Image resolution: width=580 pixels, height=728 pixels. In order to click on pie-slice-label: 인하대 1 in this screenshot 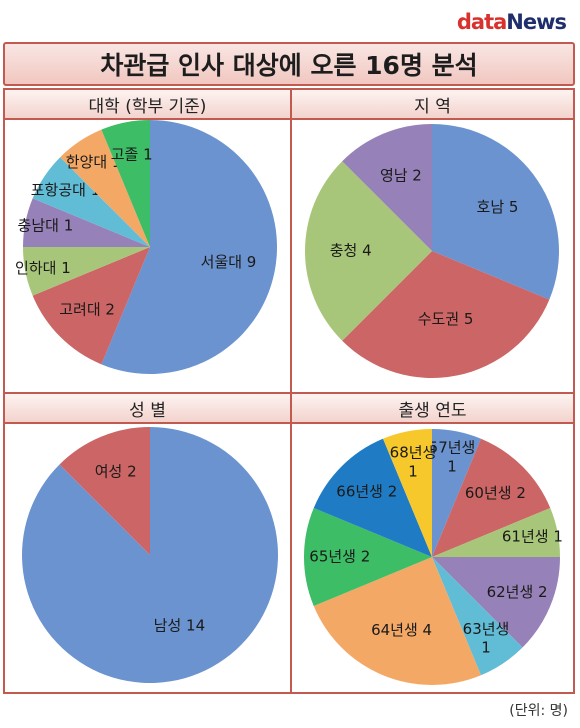, I will do `click(43, 268)`.